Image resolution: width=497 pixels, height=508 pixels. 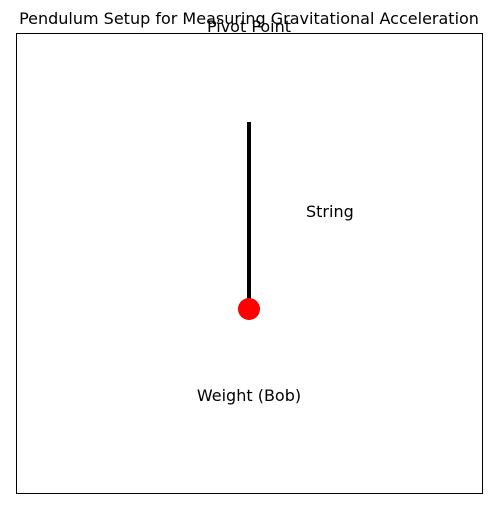 What do you see at coordinates (330, 211) in the screenshot?
I see `string-label: String` at bounding box center [330, 211].